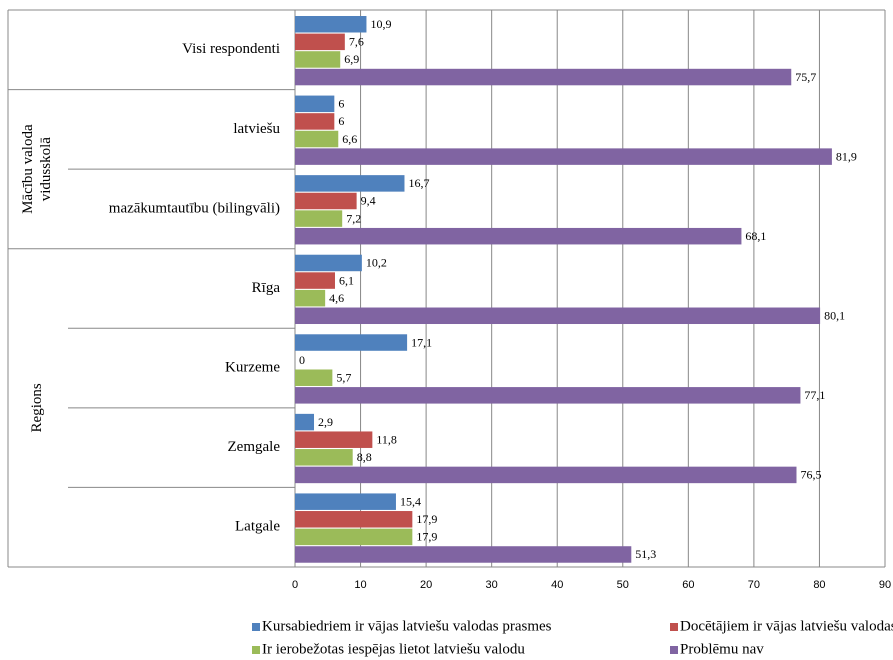  Describe the element at coordinates (688, 585) in the screenshot. I see `x-tick-label: 60` at that location.